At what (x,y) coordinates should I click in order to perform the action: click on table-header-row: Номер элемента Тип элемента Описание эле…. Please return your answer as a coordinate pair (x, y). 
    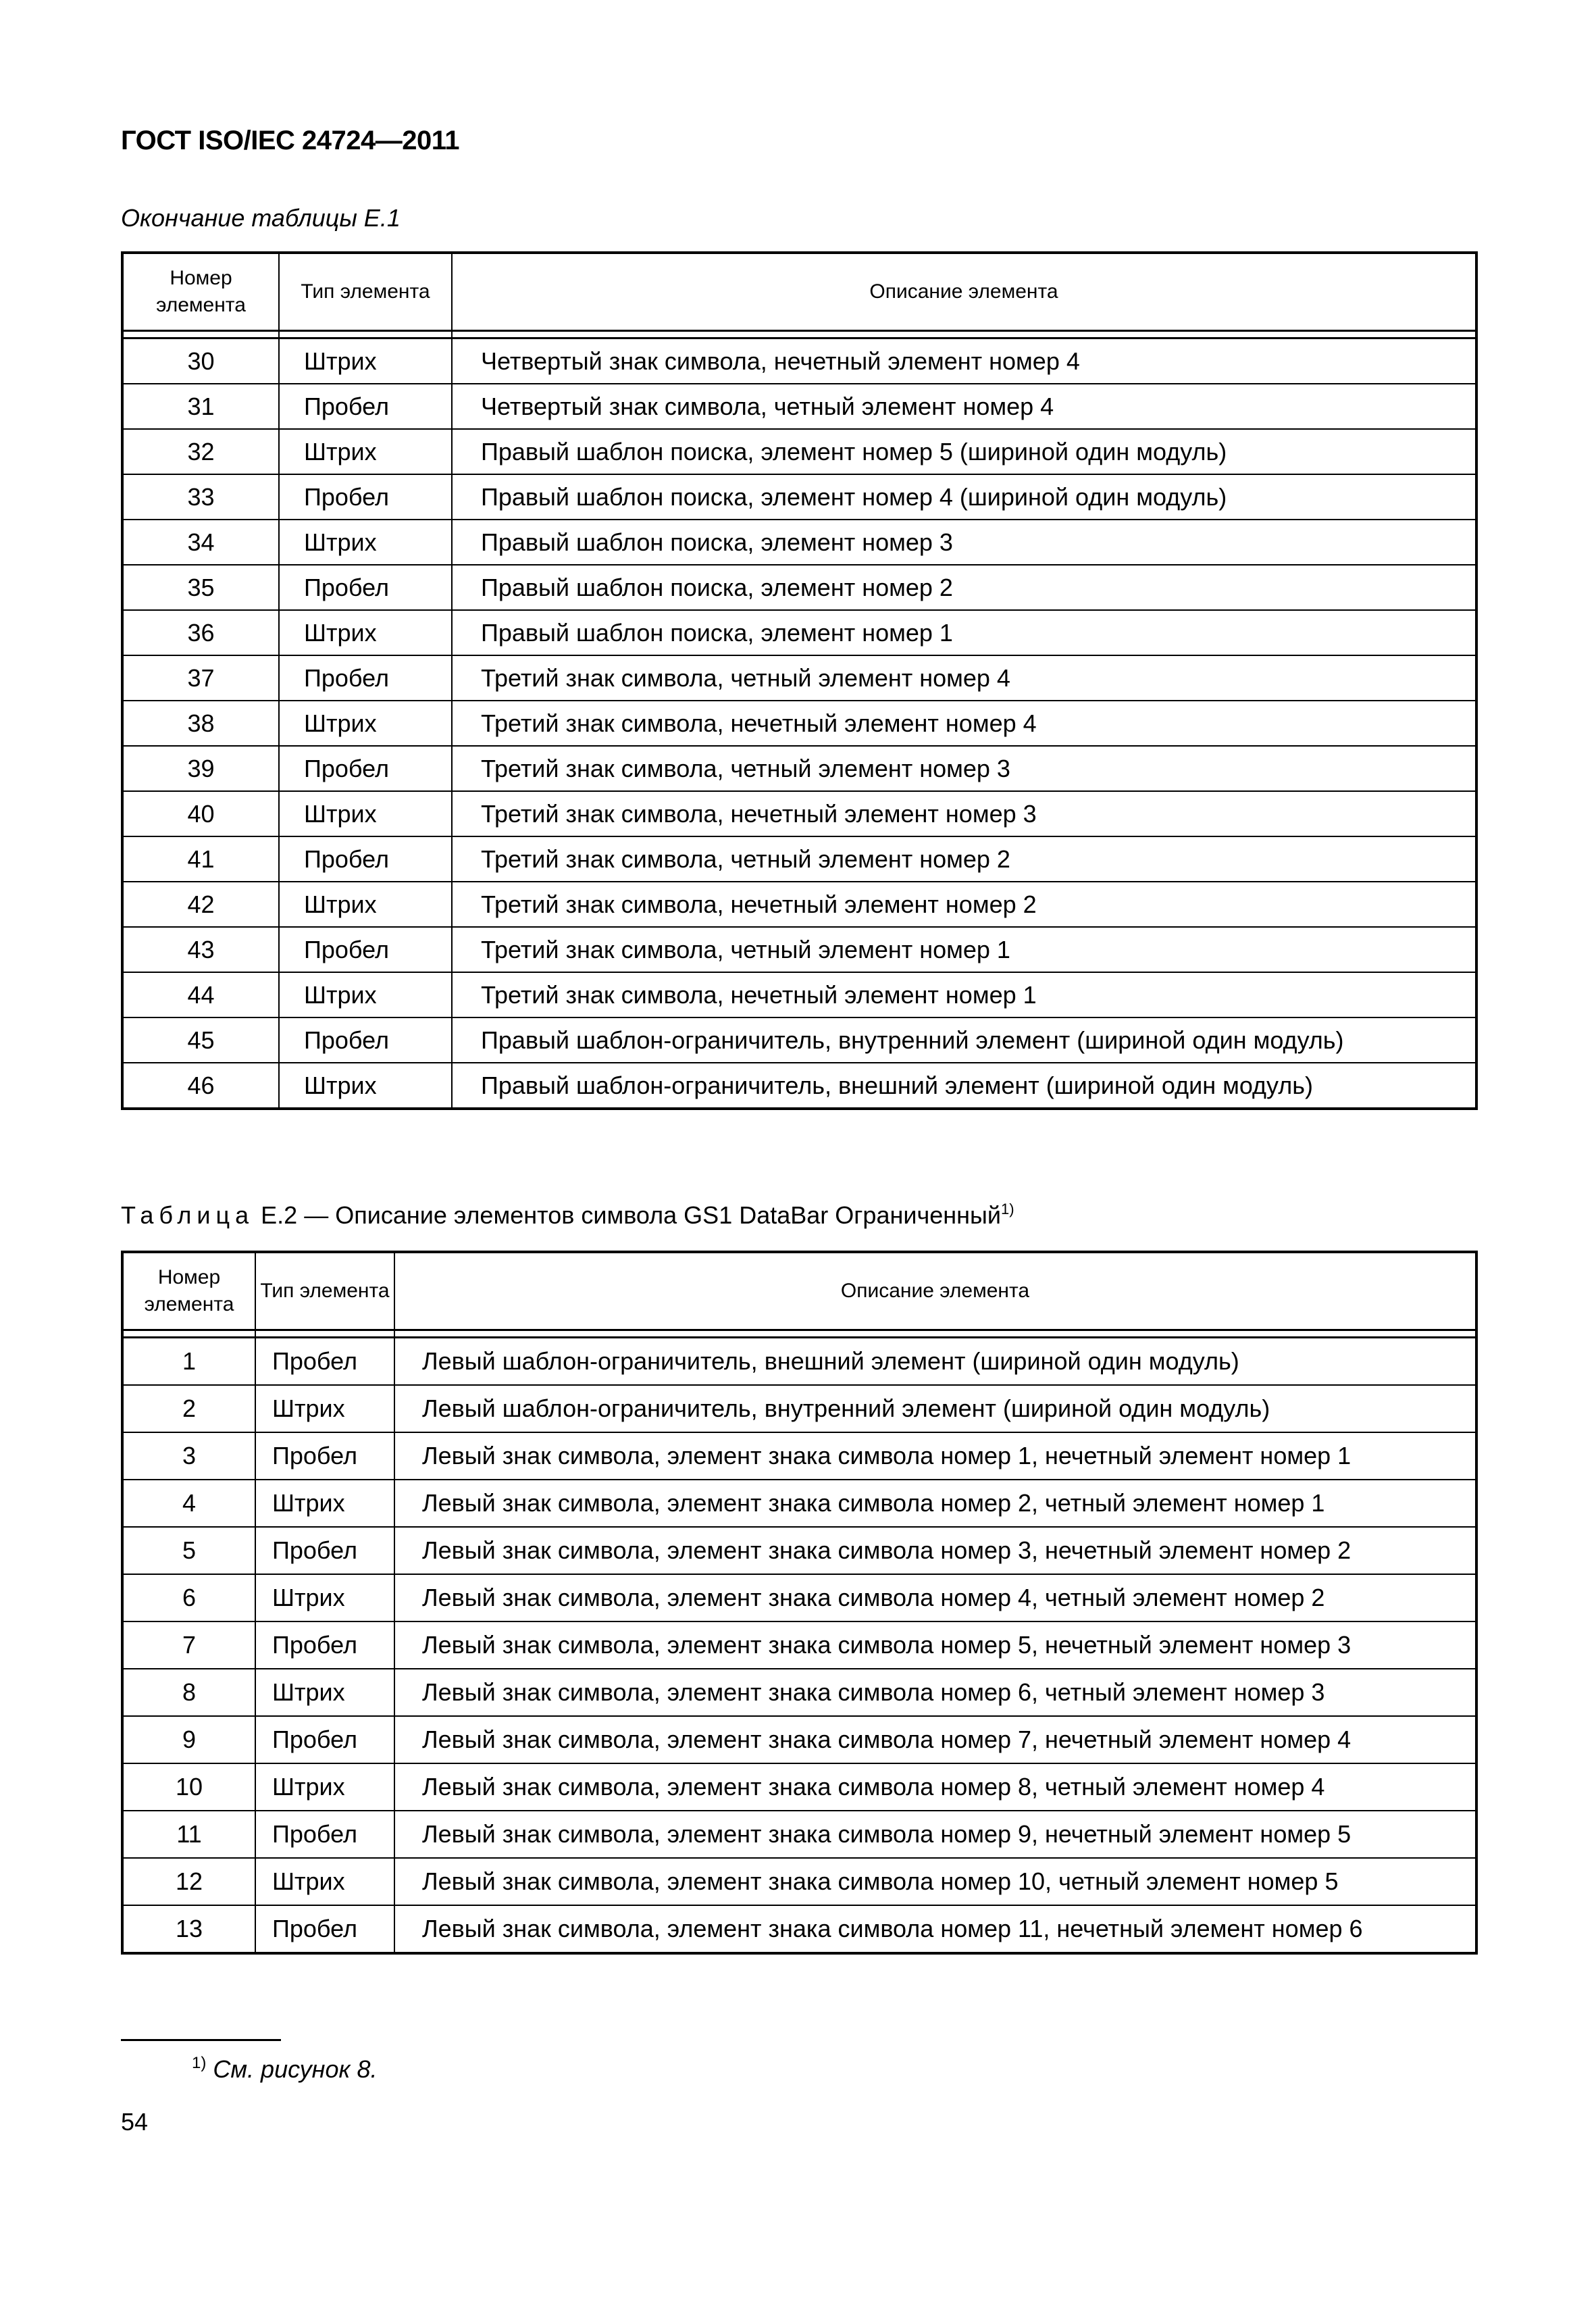
    Looking at the image, I should click on (799, 292).